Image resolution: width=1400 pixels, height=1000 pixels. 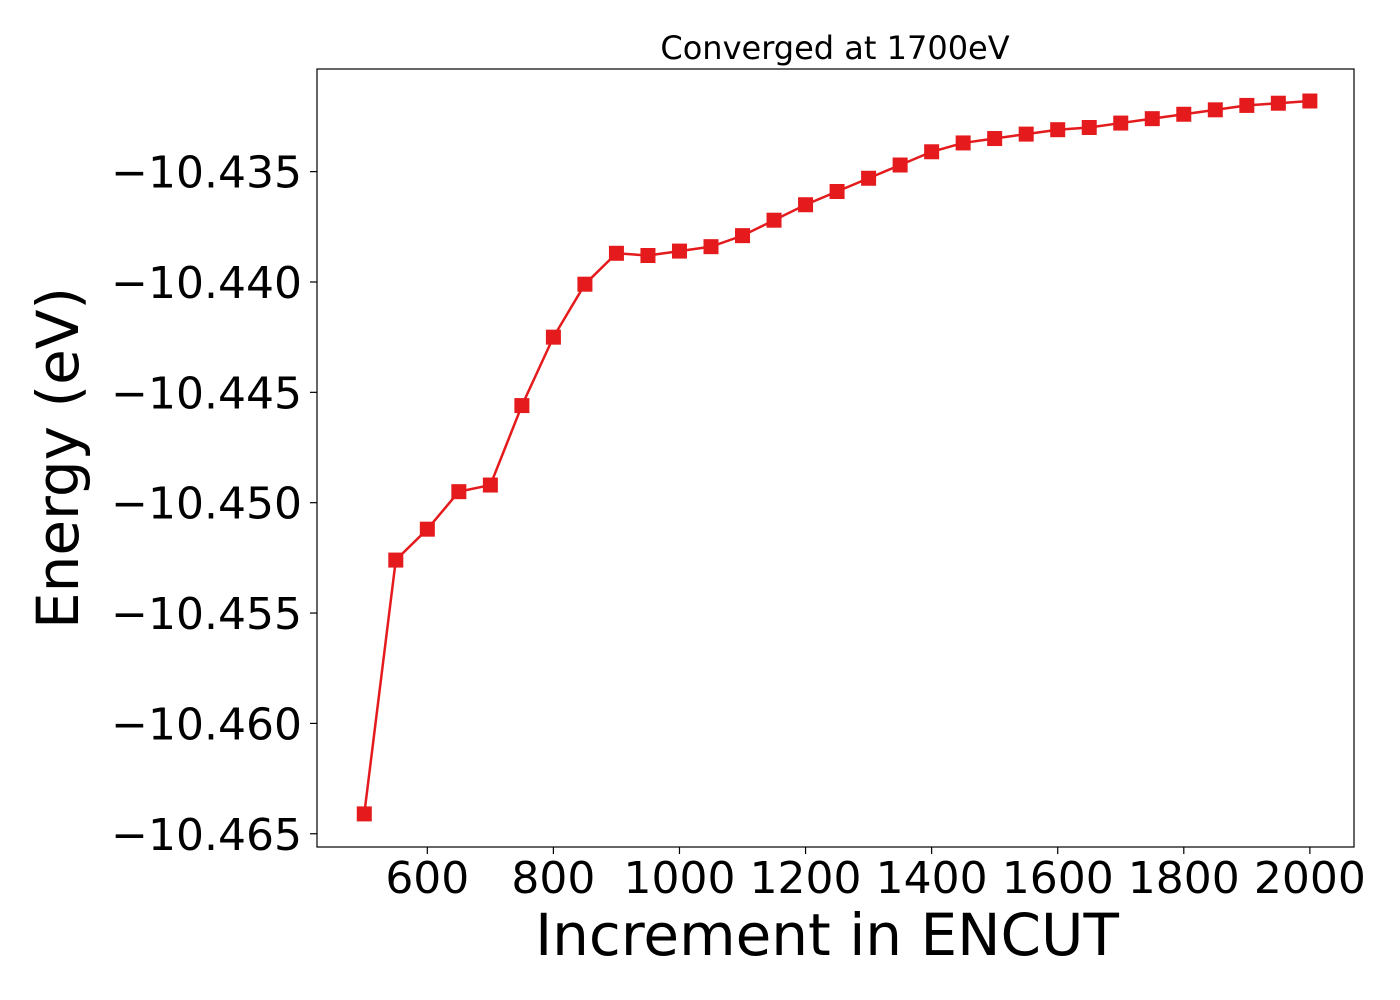 I want to click on x-tick-label: 1400, so click(x=932, y=878).